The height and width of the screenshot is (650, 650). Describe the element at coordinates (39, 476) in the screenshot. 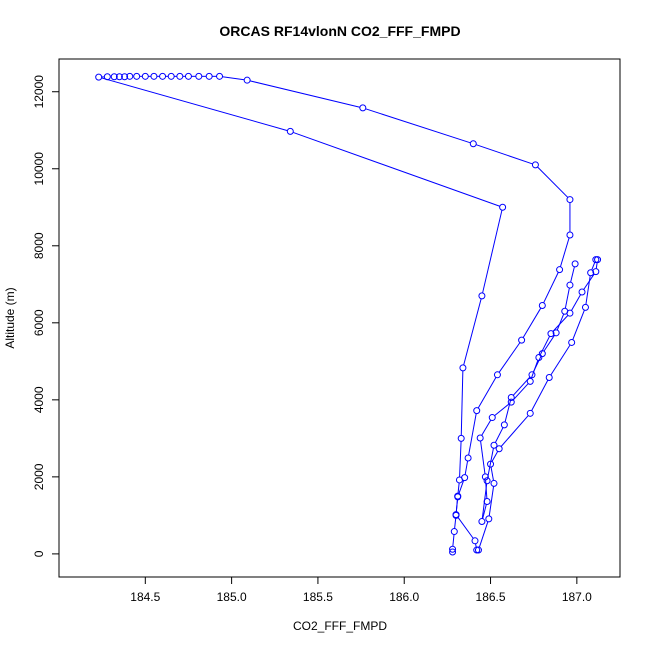

I see `y-tick-label: 2000` at that location.